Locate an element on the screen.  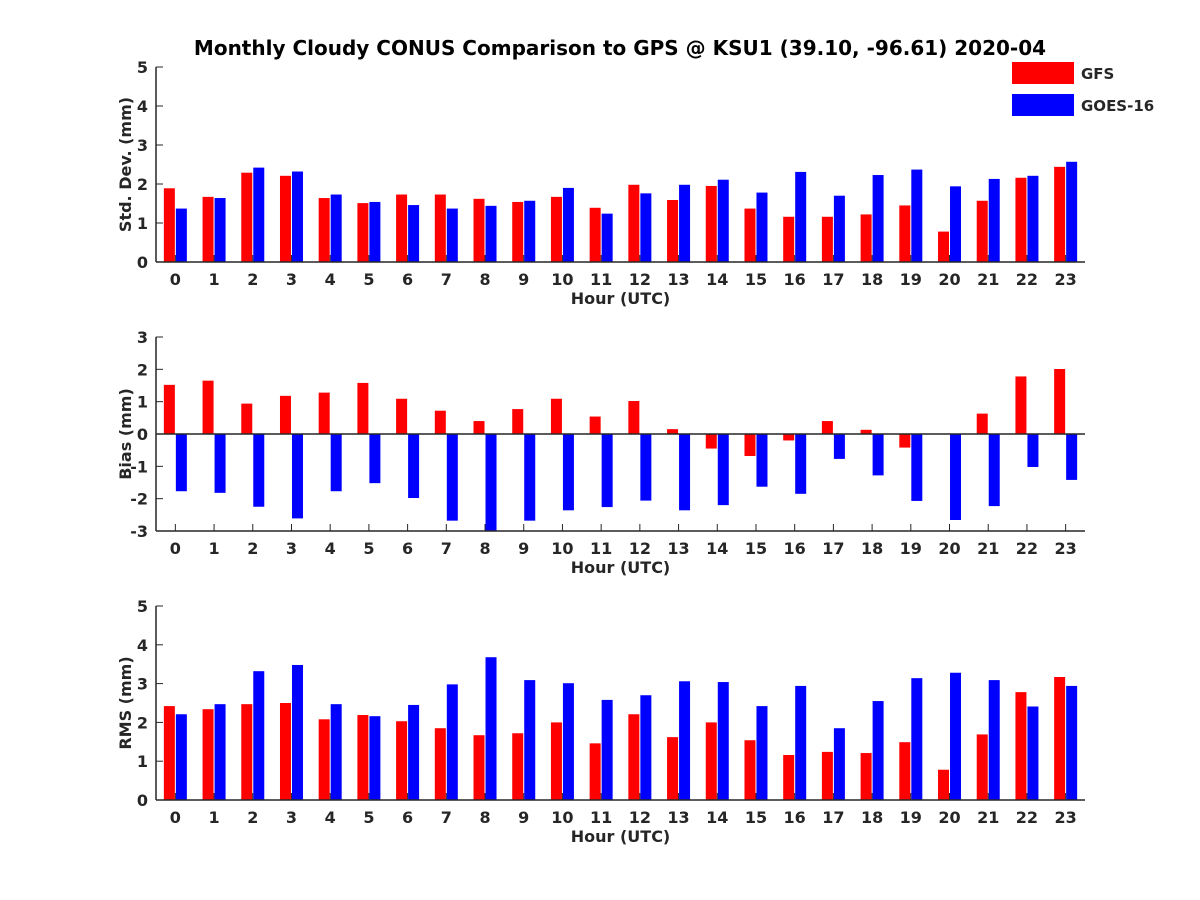
x-tick-label: 8 is located at coordinates (484, 817).